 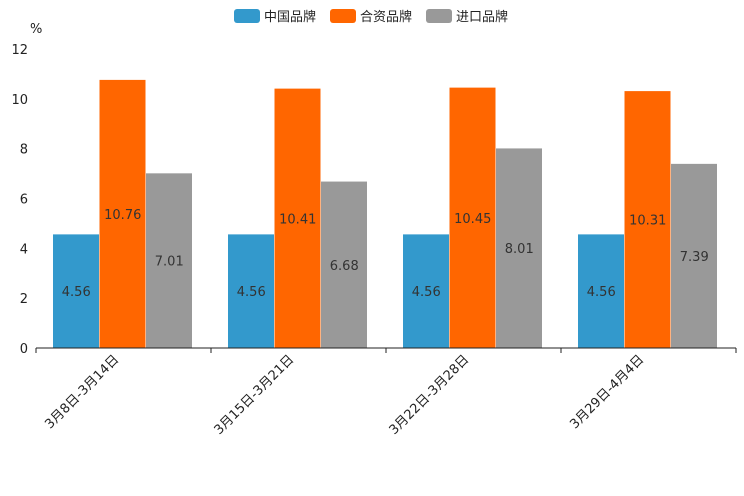 I want to click on bar-value-label: 8.01, so click(x=519, y=249).